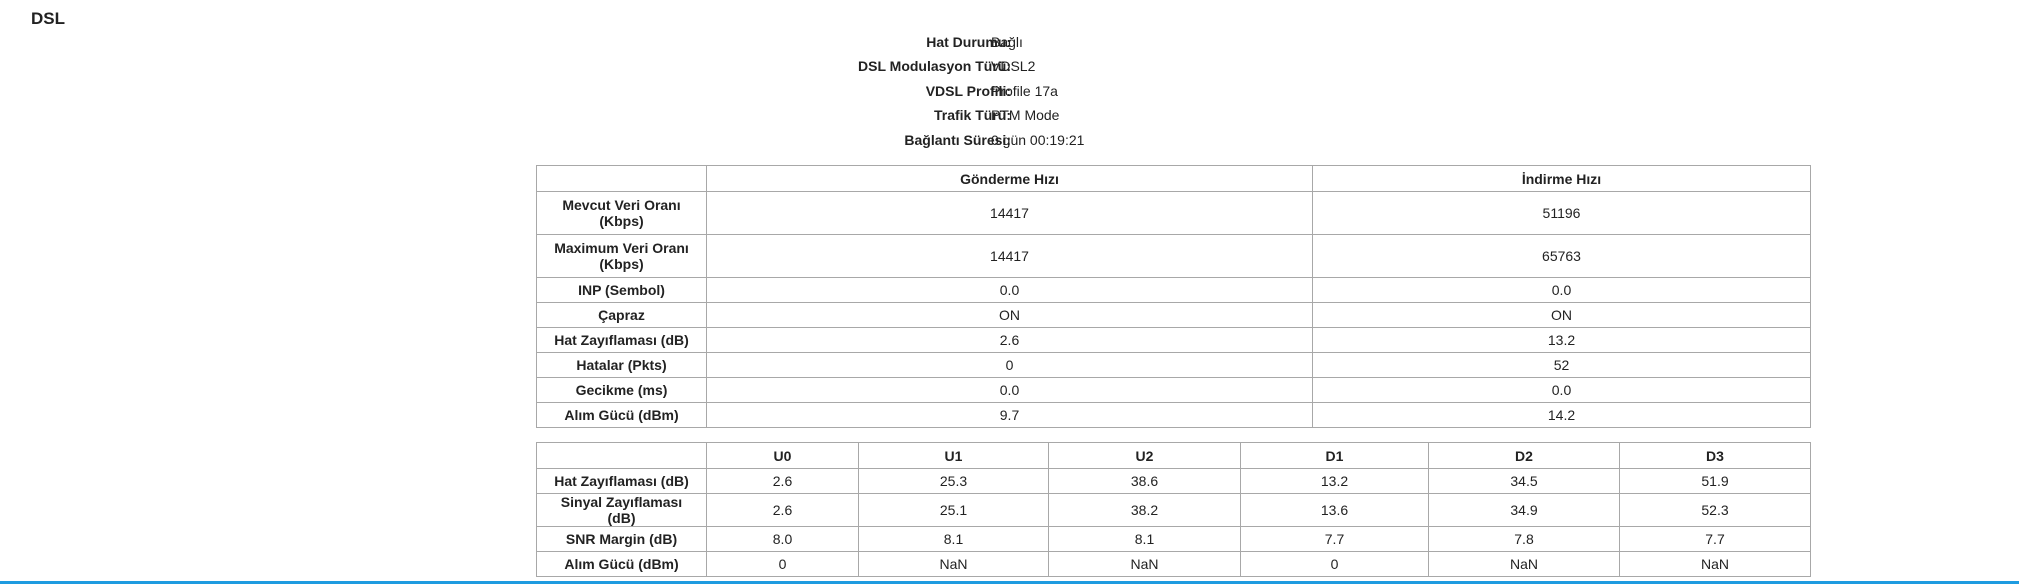 The width and height of the screenshot is (2019, 584). I want to click on status-row: VDSL Profili: Profile 17a, so click(1009, 91).